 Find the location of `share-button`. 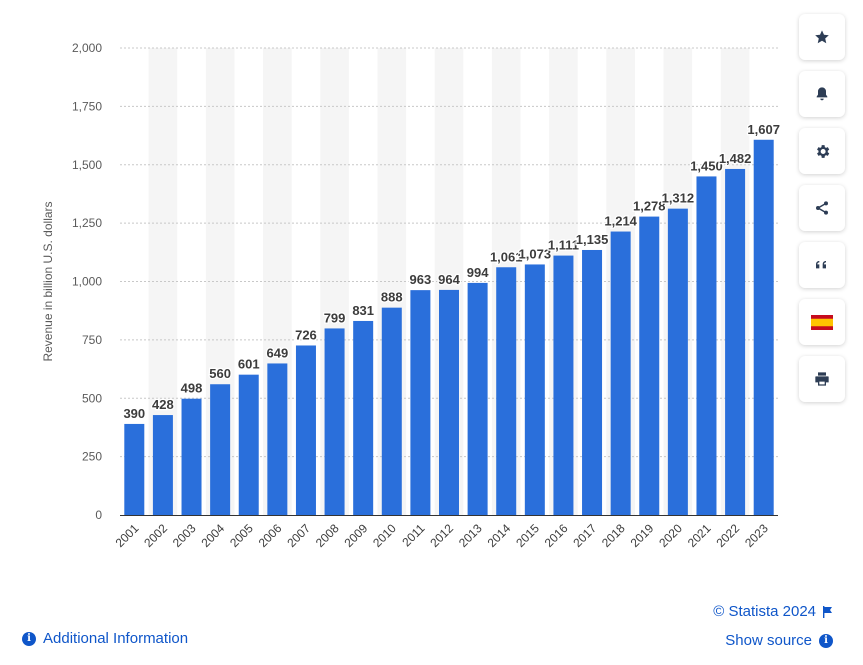

share-button is located at coordinates (822, 208).